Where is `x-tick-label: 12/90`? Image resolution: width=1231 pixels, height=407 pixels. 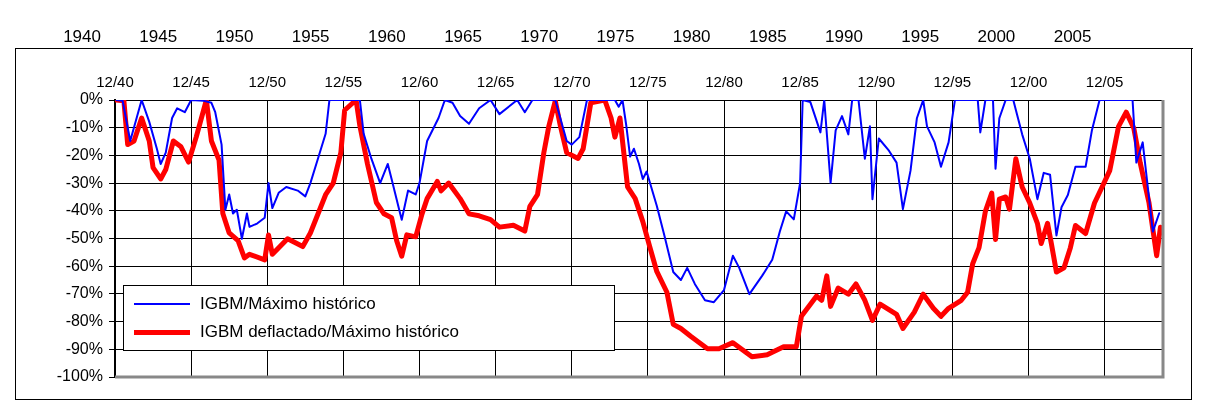
x-tick-label: 12/90 is located at coordinates (876, 82).